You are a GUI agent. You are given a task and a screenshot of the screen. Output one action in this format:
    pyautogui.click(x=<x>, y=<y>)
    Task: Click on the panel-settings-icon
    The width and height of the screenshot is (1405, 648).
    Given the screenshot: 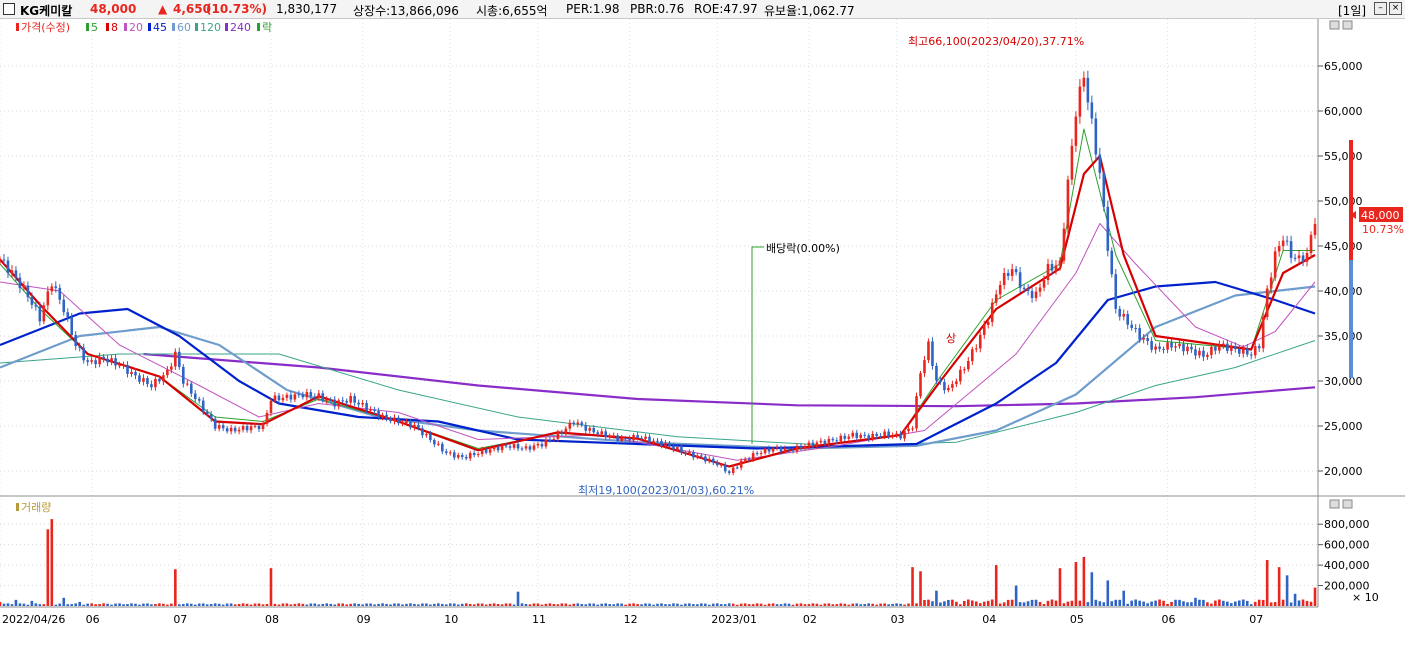 What is the action you would take?
    pyautogui.click(x=1334, y=25)
    